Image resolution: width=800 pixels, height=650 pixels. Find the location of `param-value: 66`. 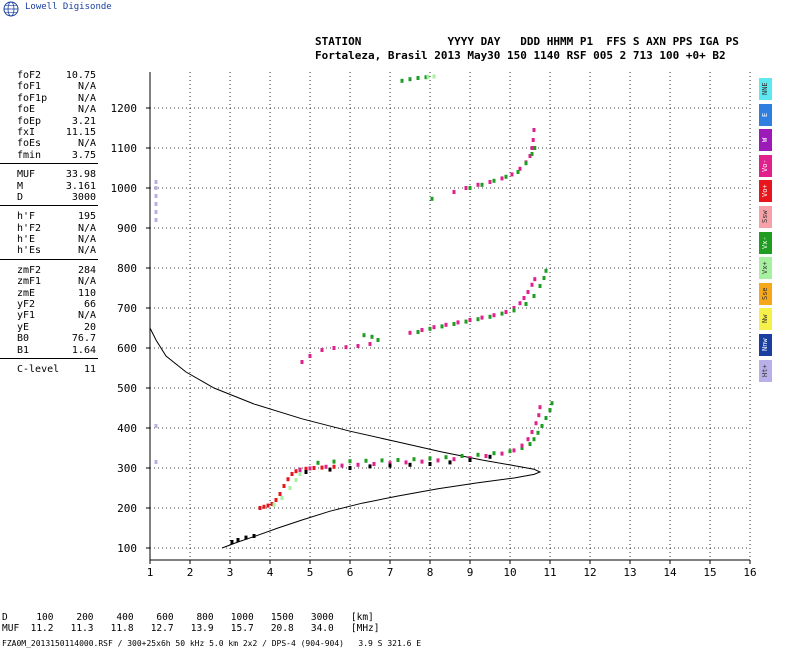

param-value: 66 is located at coordinates (89, 305).